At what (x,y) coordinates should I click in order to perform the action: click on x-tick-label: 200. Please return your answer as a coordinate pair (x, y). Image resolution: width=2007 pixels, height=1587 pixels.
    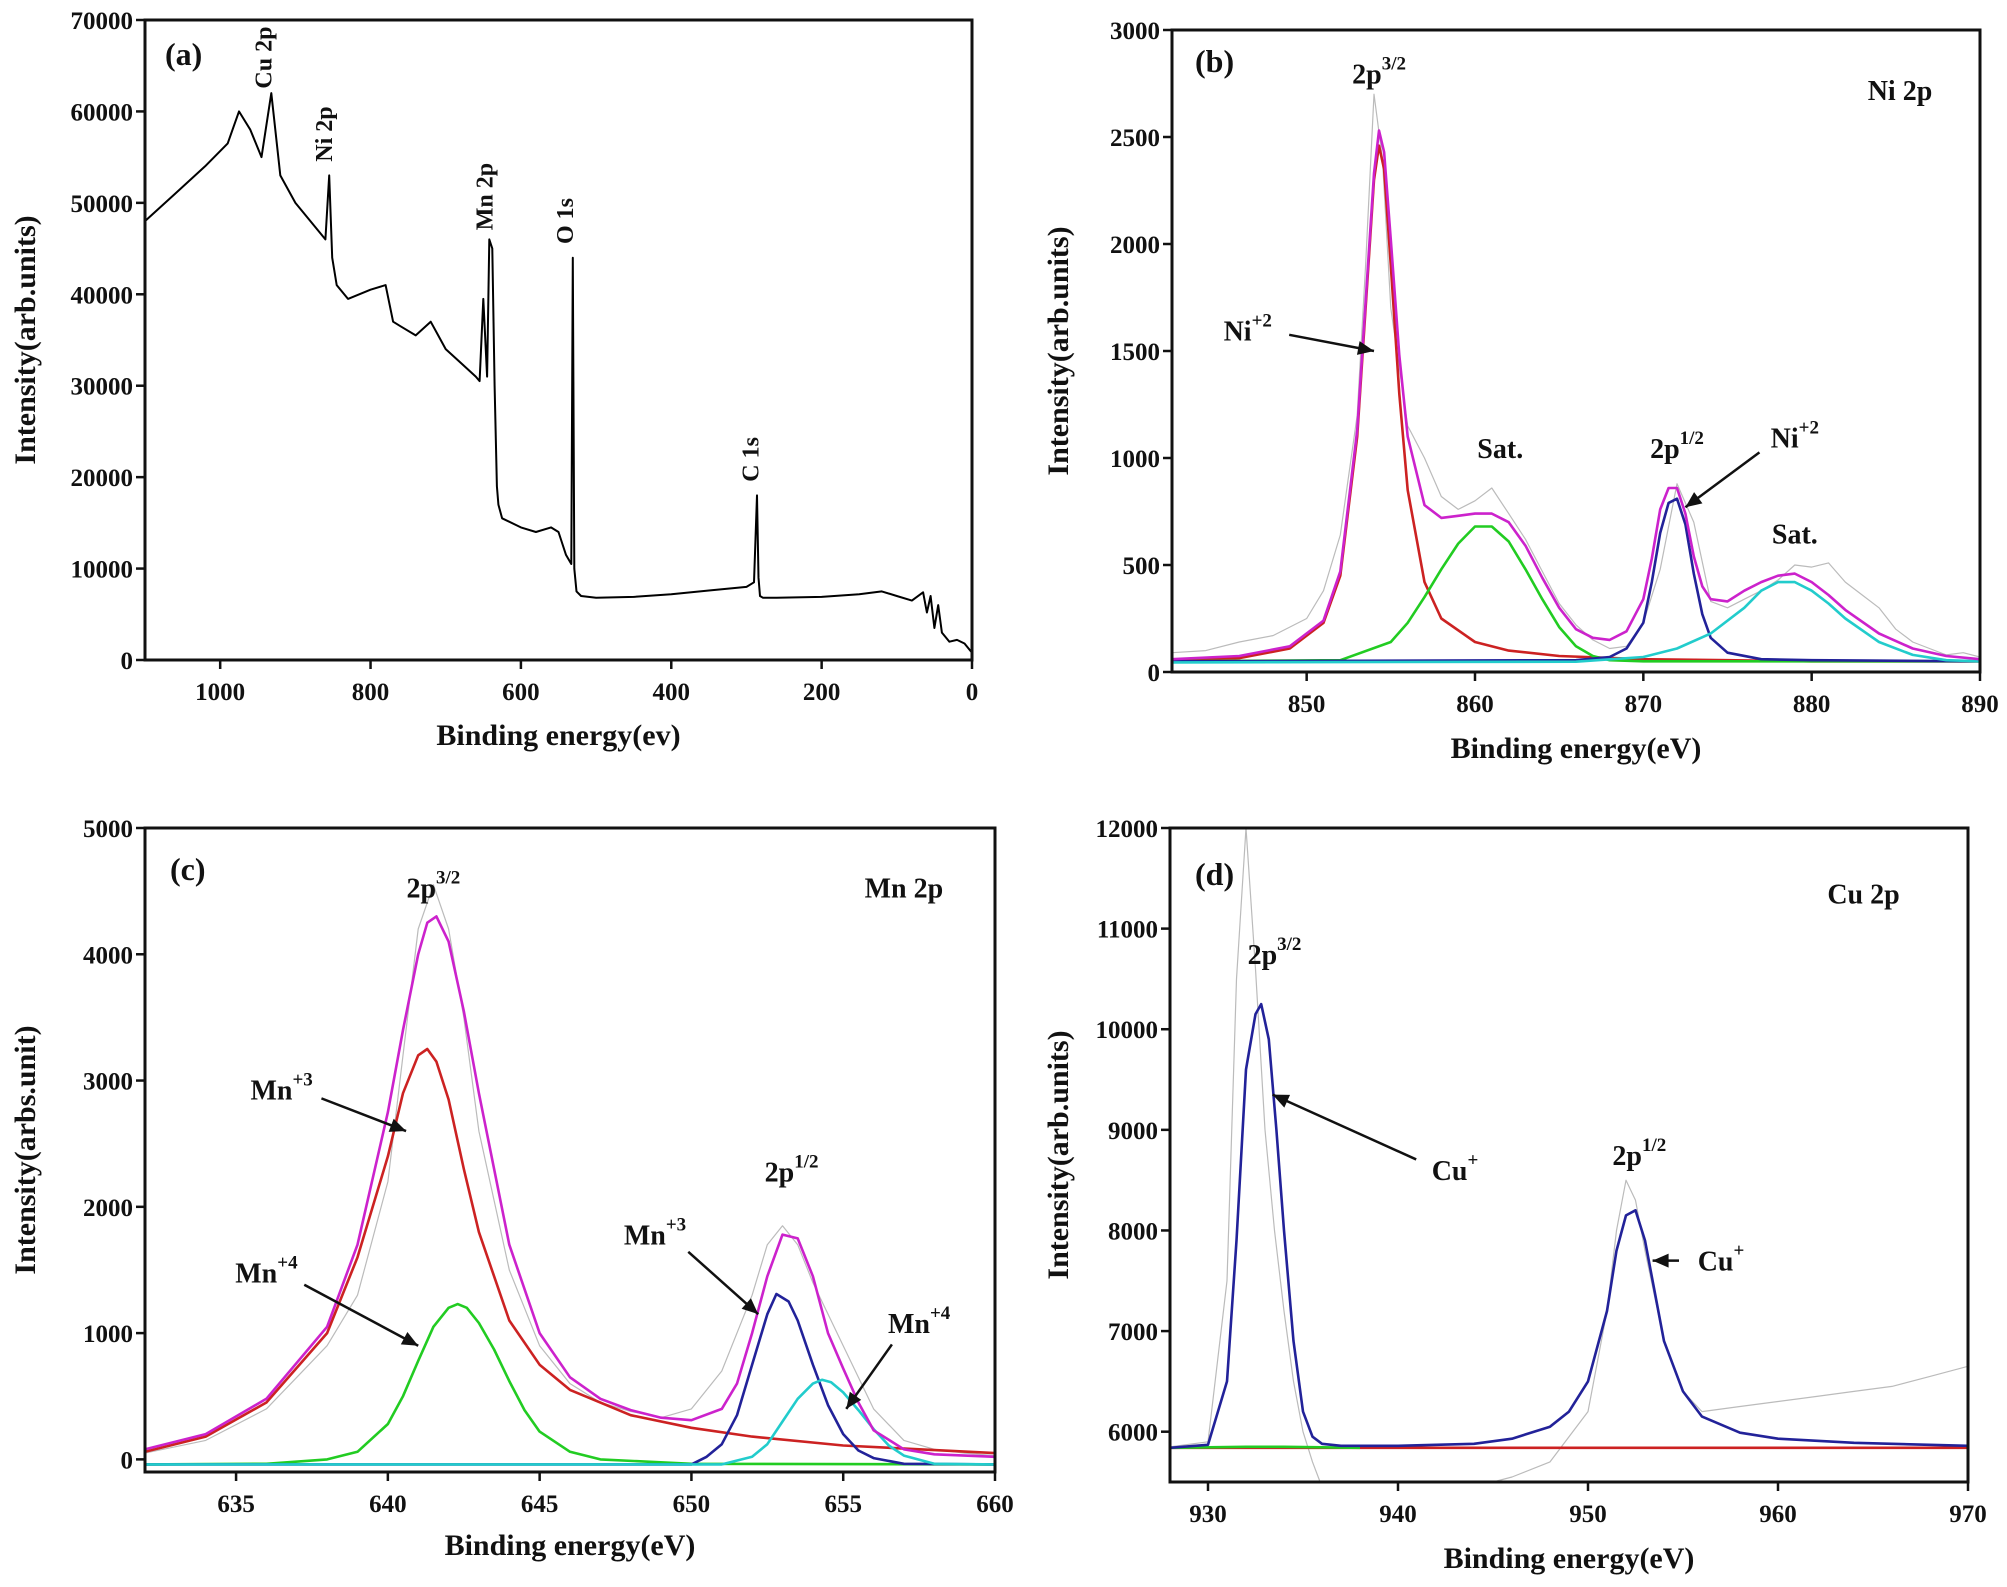
    Looking at the image, I should click on (822, 692).